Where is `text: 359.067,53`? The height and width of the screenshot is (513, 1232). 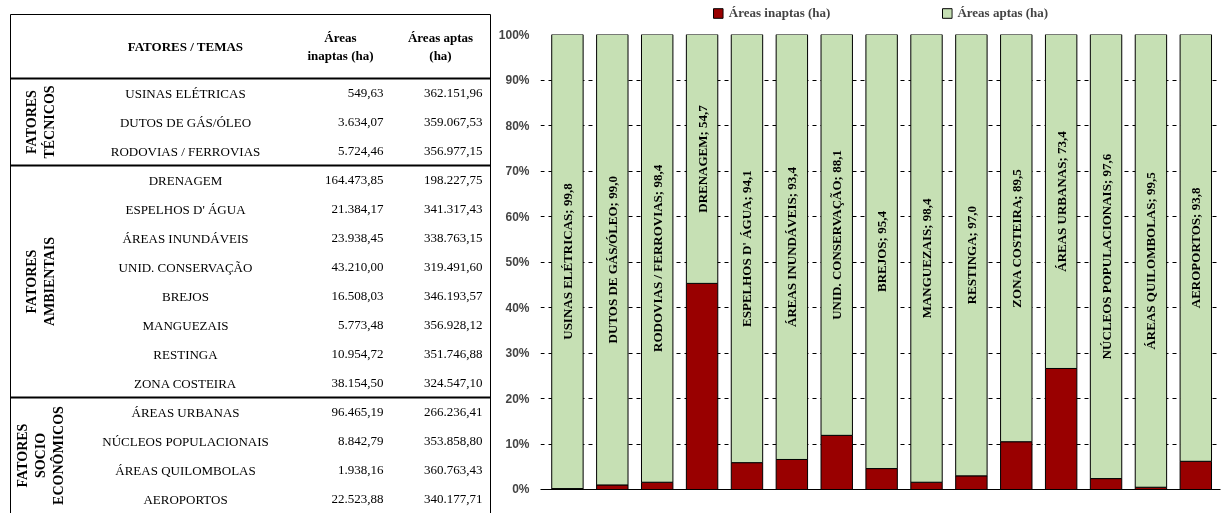
text: 359.067,53 is located at coordinates (453, 121).